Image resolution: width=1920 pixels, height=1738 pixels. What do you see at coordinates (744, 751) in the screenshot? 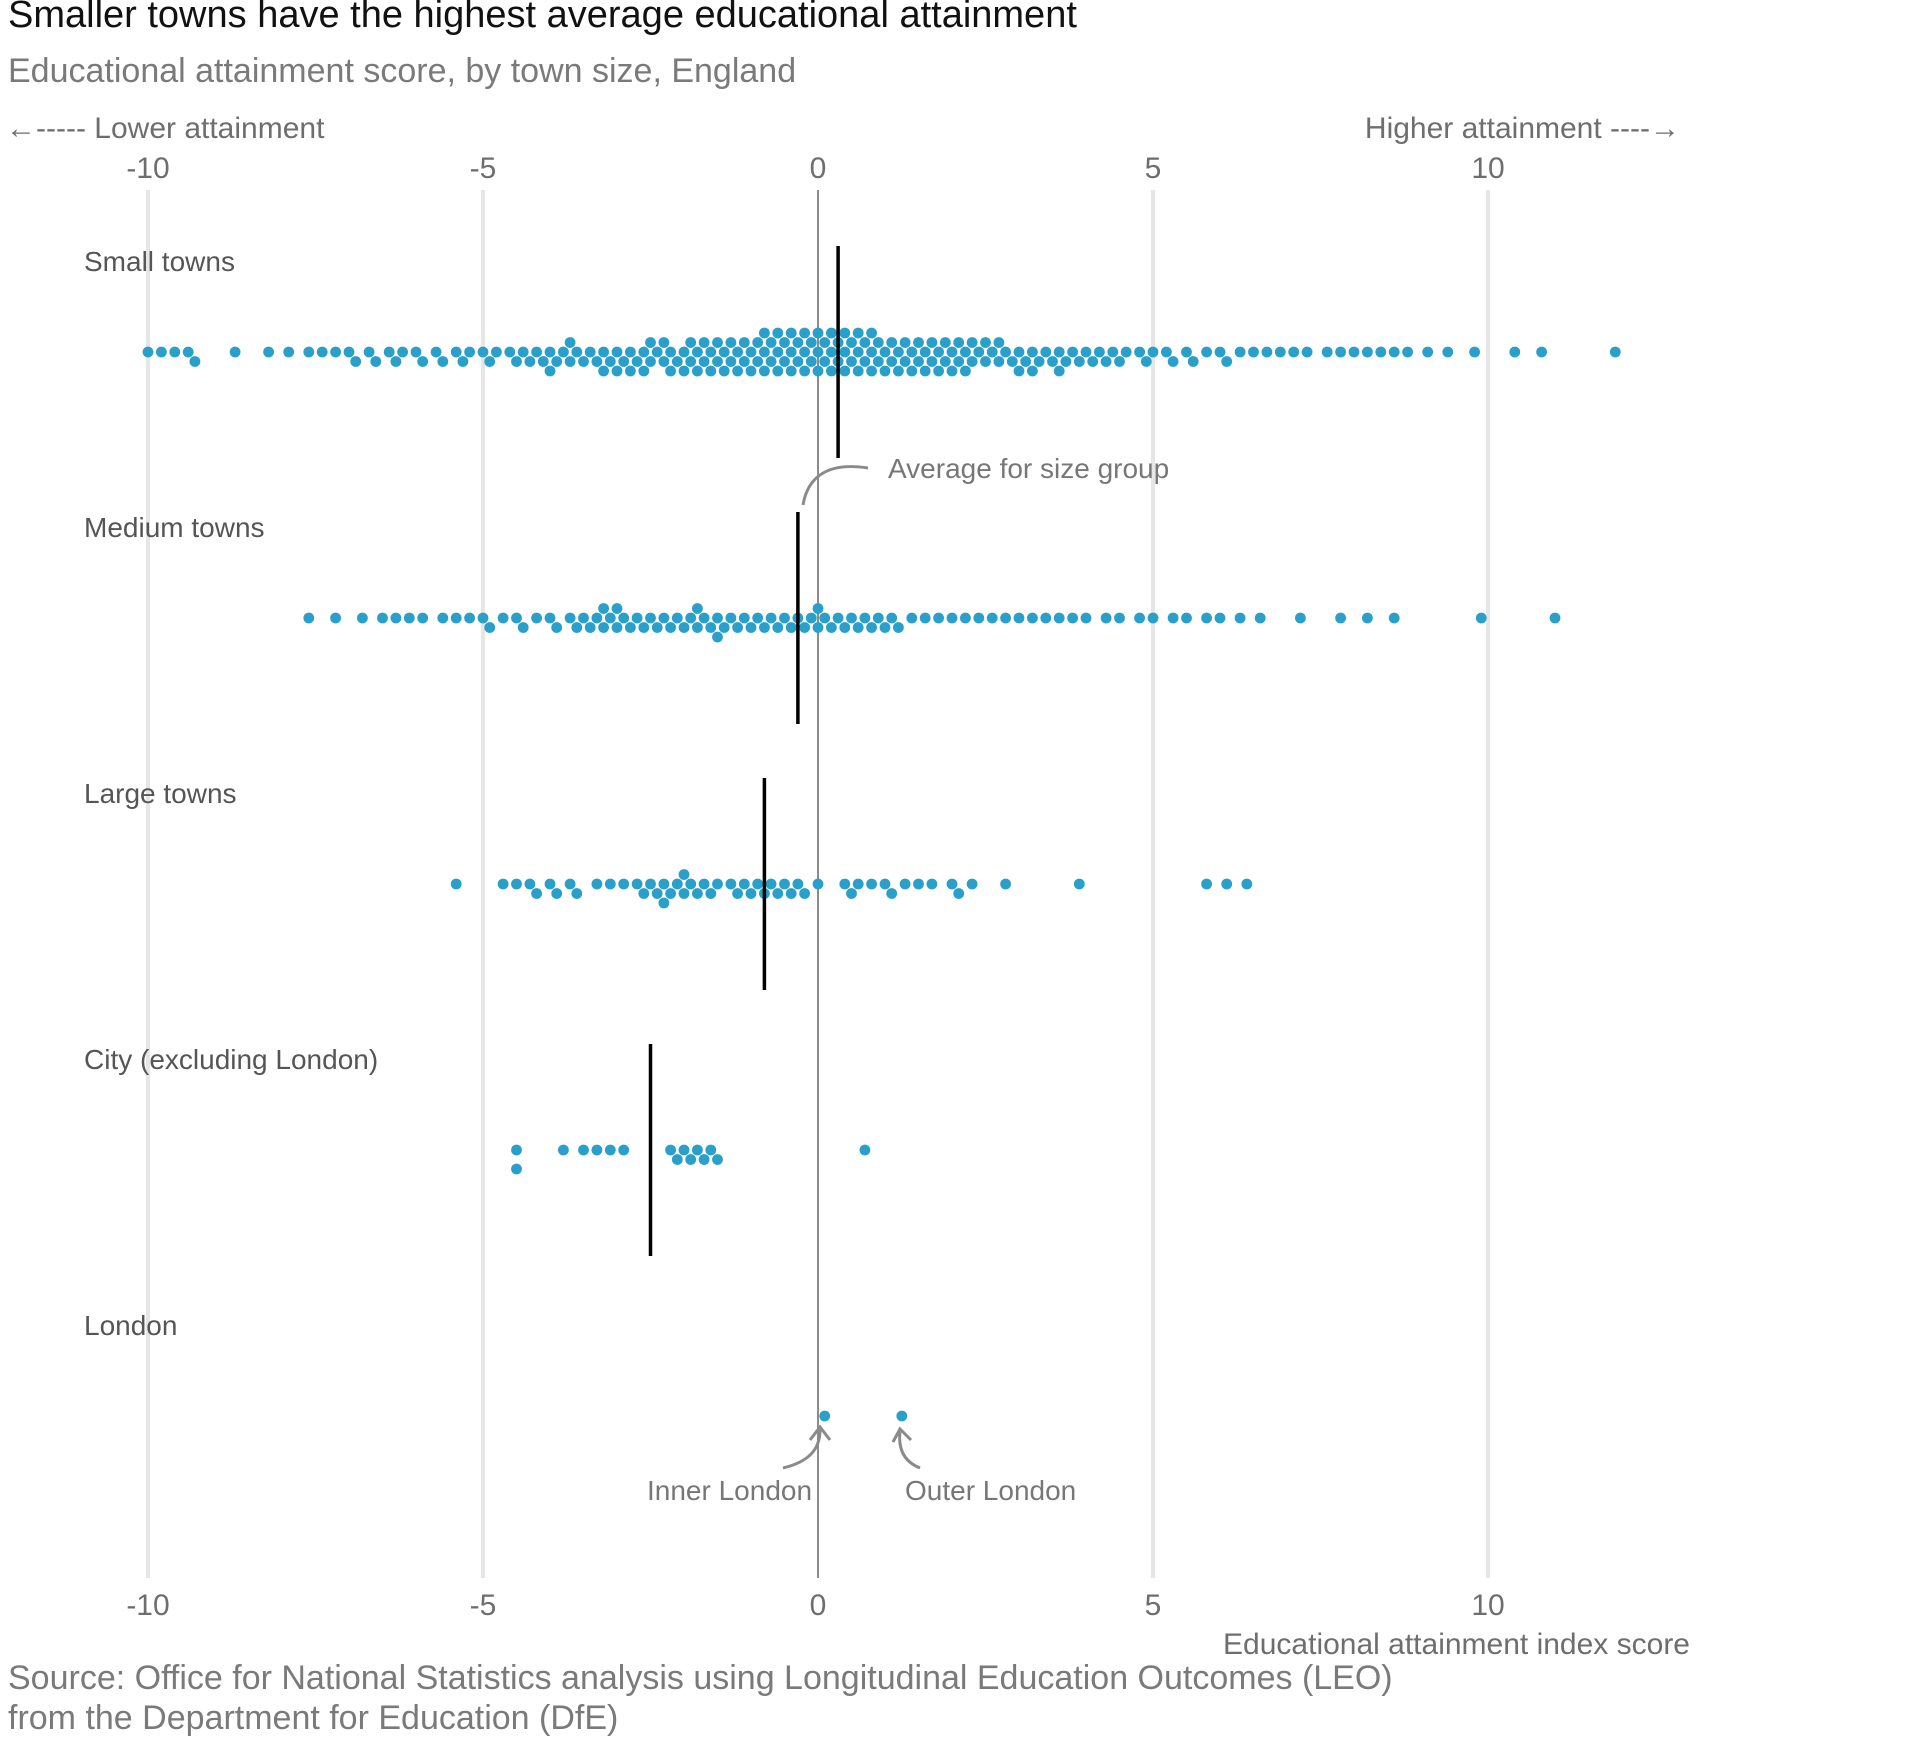
I see `mean-lines` at bounding box center [744, 751].